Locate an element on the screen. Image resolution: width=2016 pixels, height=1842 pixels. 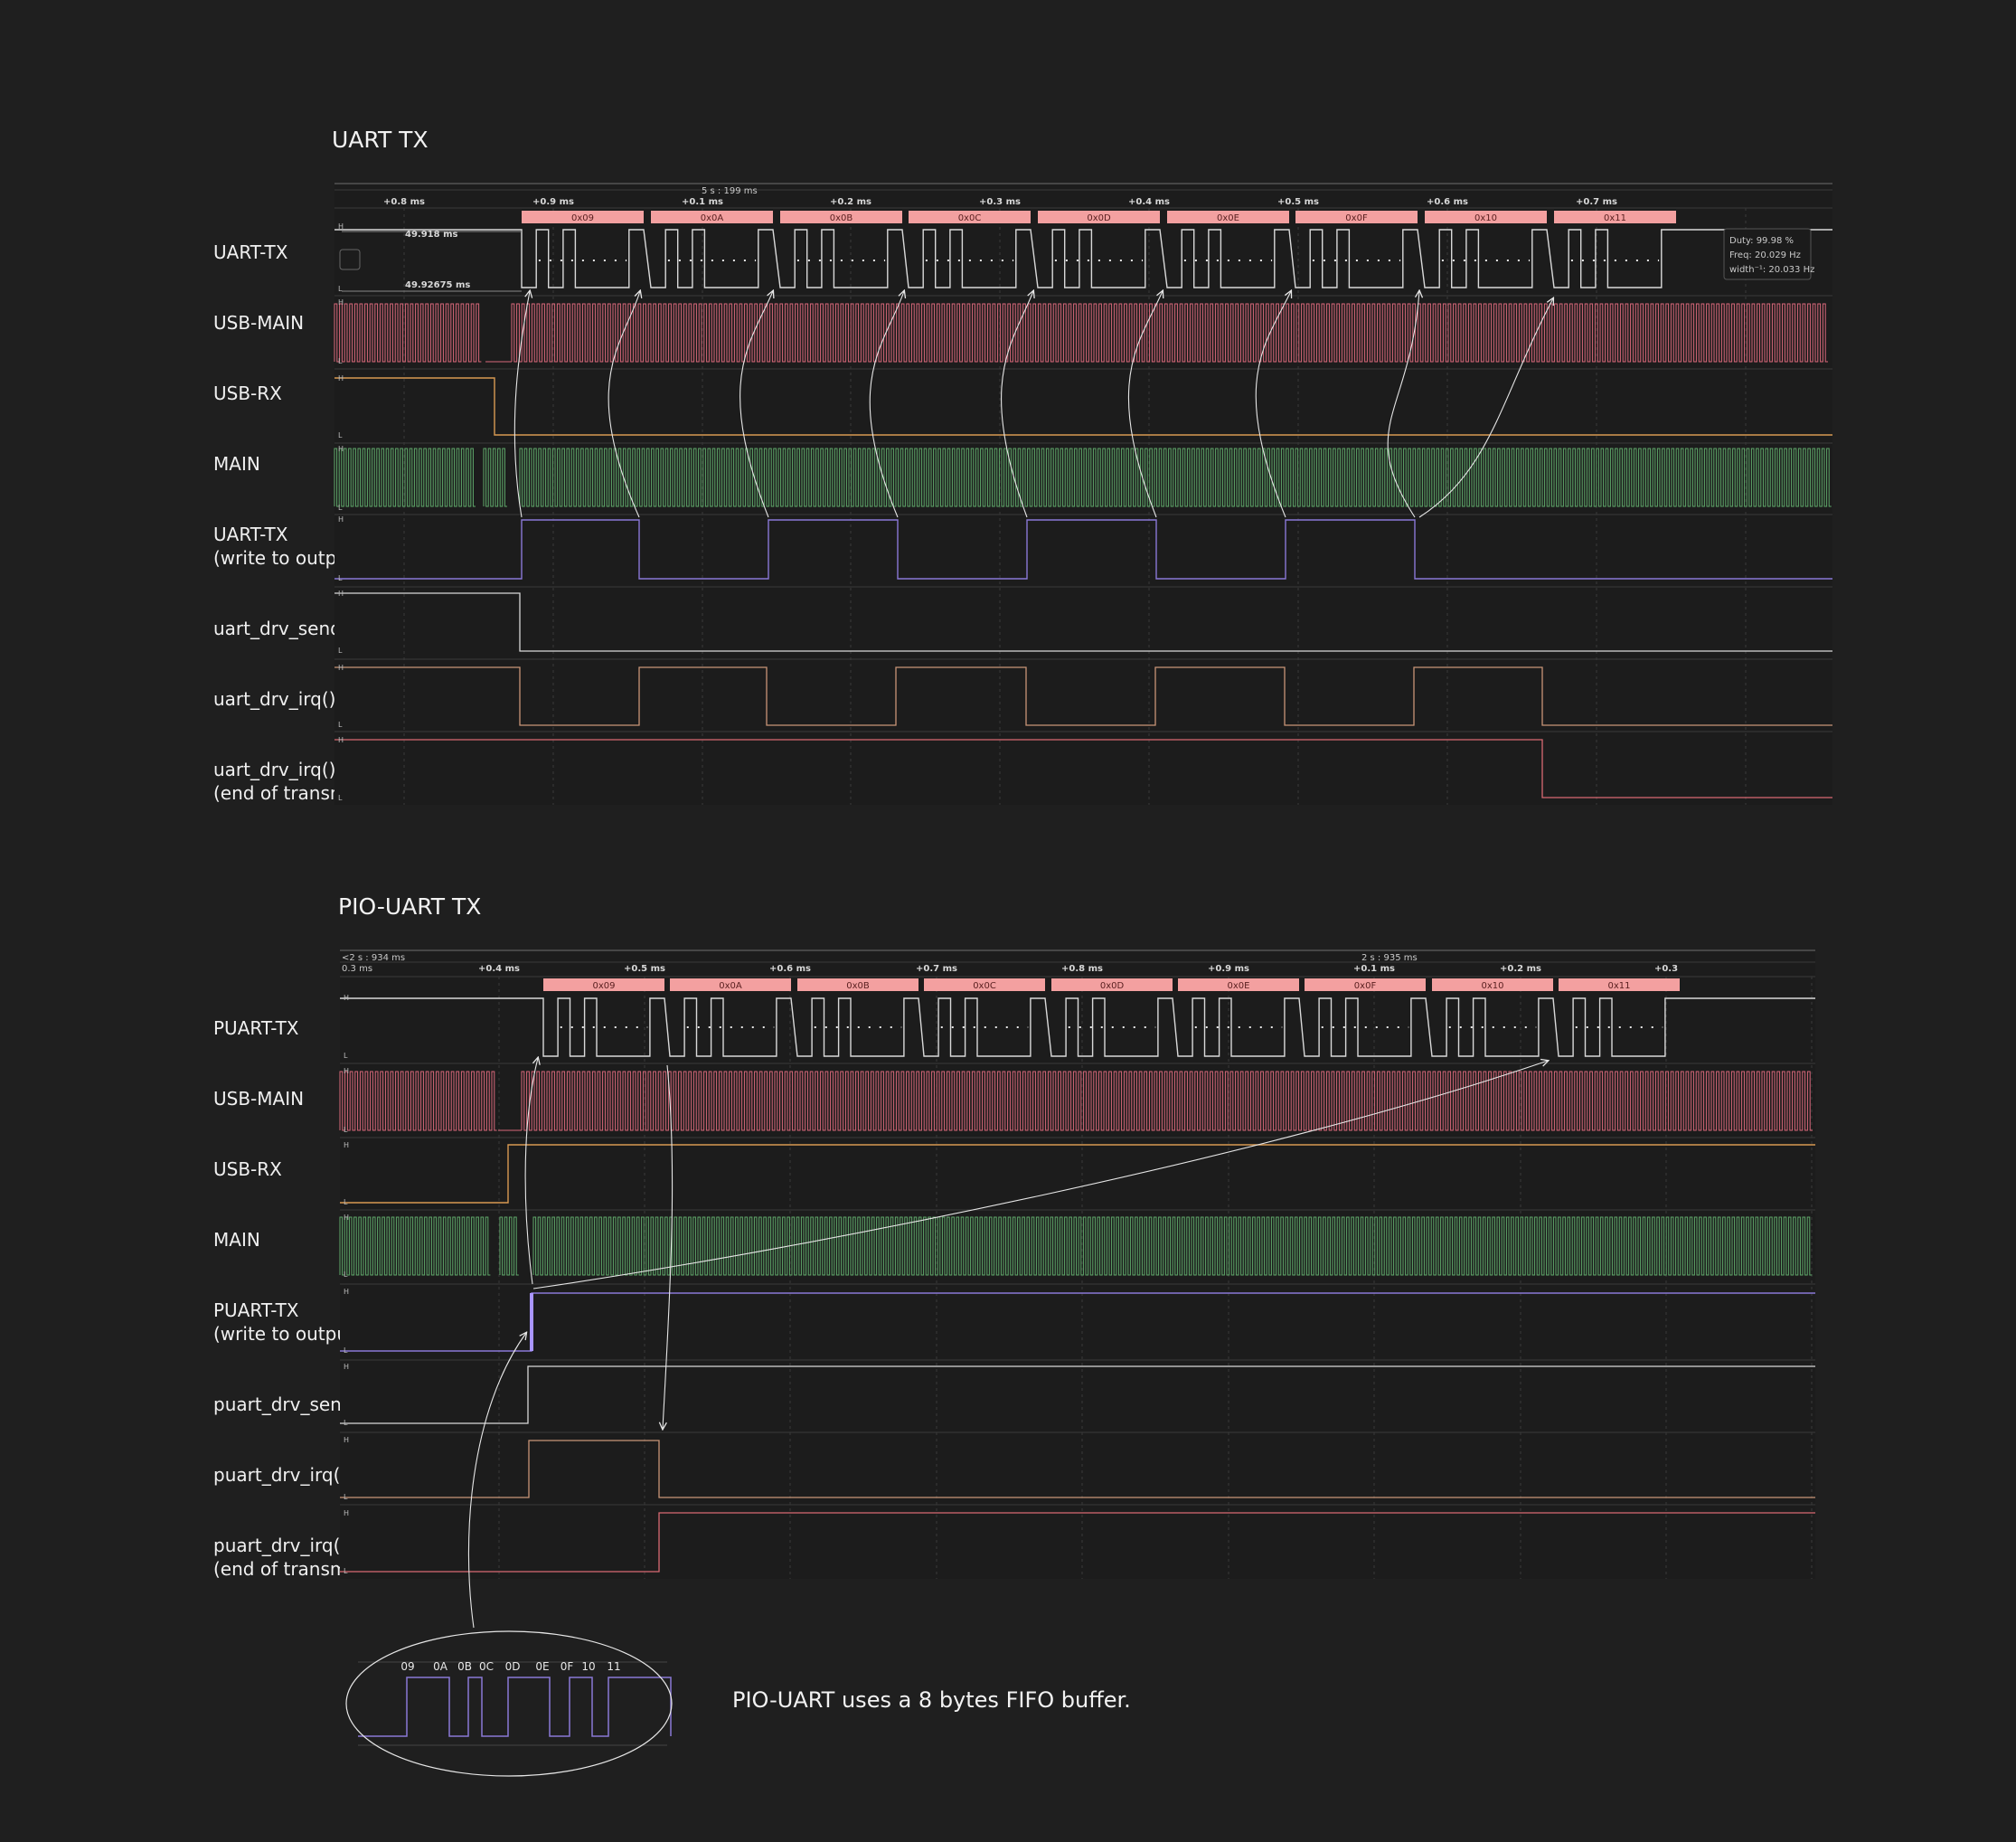
bottom-byte-label: 0x10 is located at coordinates (1492, 986).